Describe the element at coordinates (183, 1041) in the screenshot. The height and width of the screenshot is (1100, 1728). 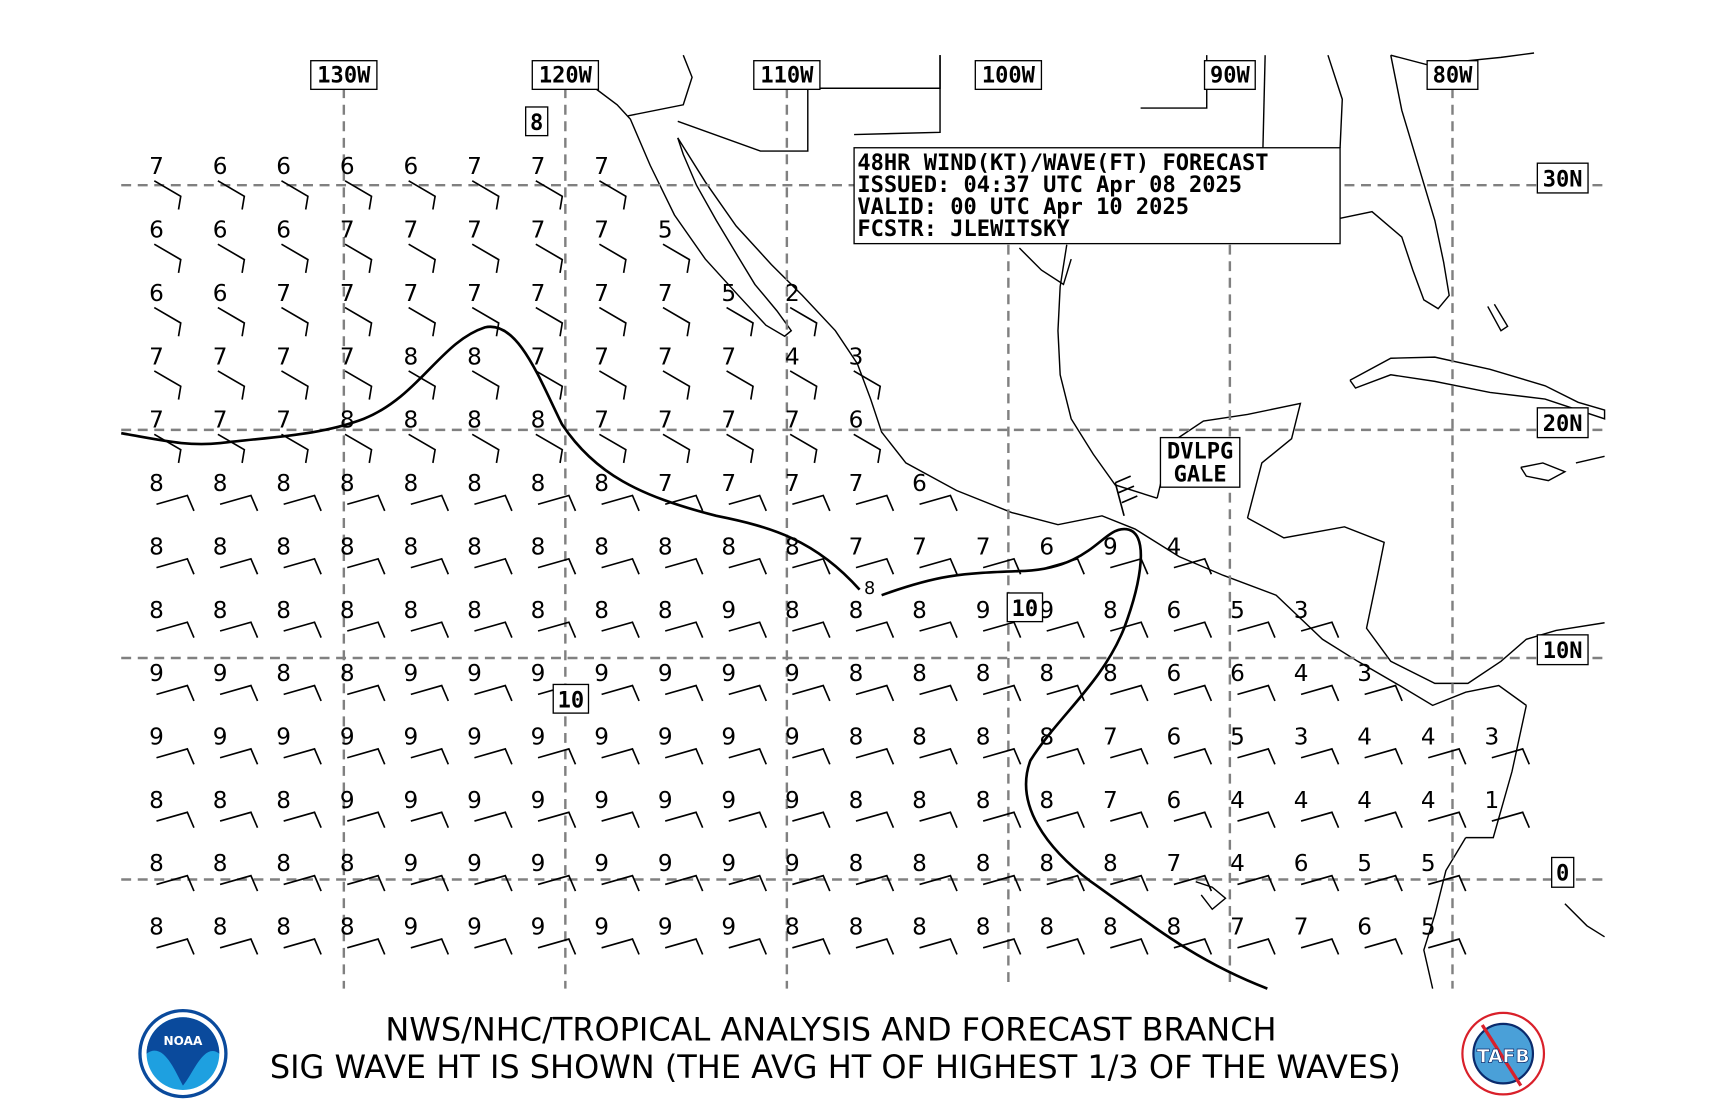
I see `svg-text: NOAA` at that location.